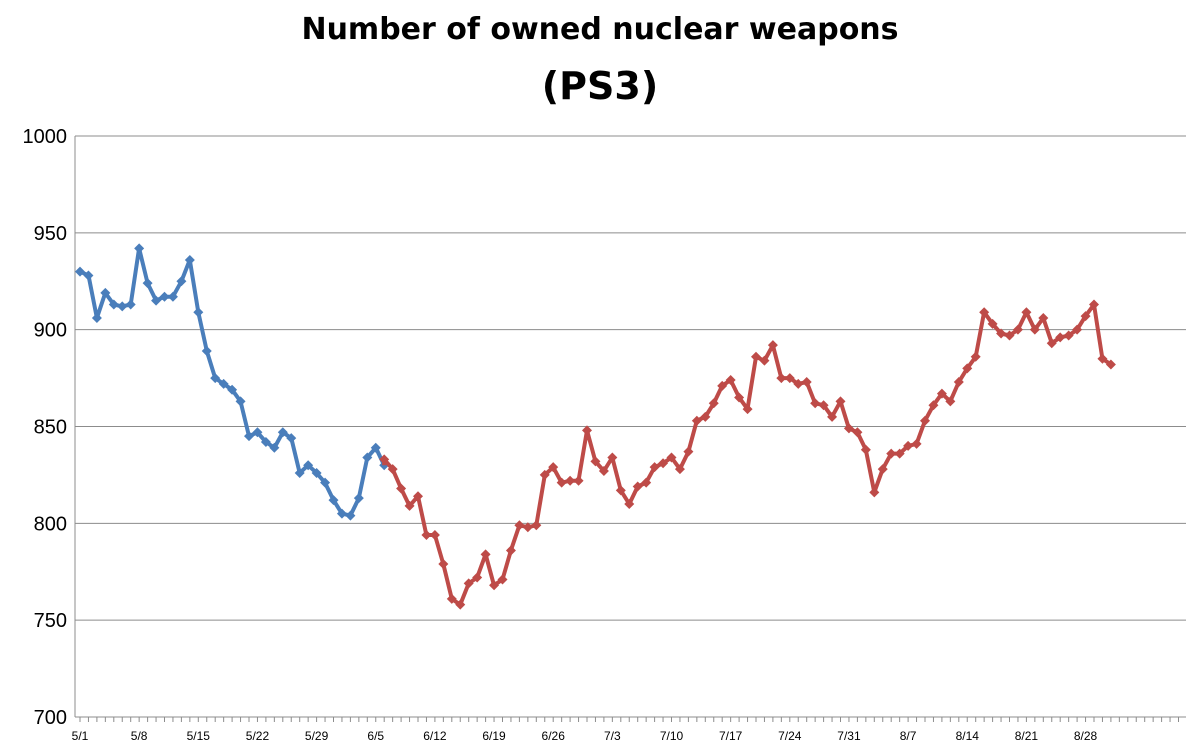  I want to click on x-tick-label: 5/22, so click(258, 736).